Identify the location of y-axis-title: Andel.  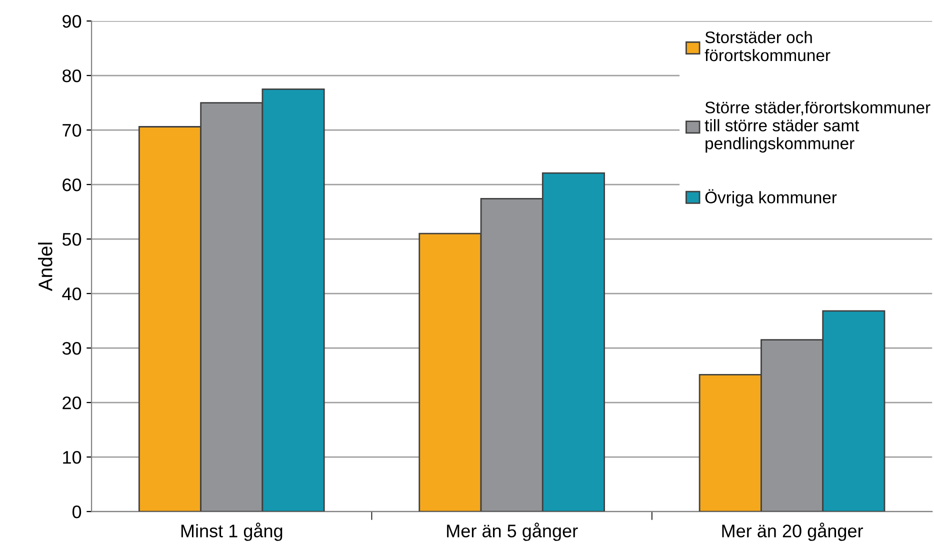
(45, 267).